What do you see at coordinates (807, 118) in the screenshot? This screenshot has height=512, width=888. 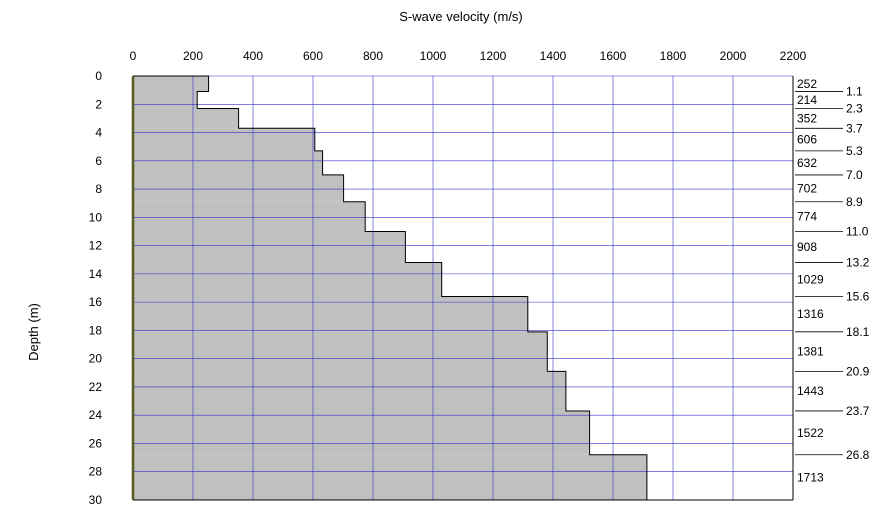 I see `layer-velocity-label-3: 352` at bounding box center [807, 118].